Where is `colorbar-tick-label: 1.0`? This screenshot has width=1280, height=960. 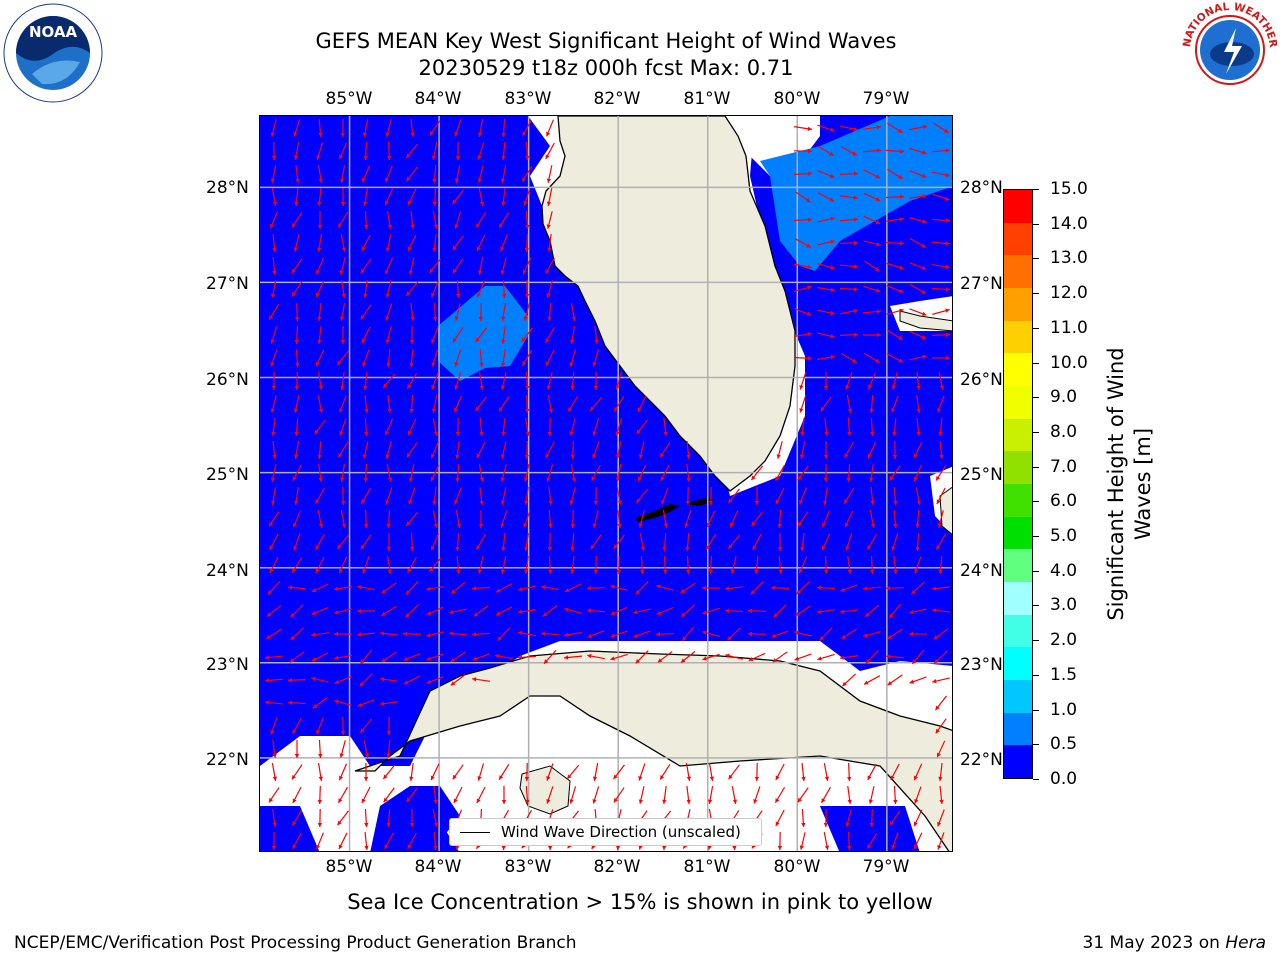
colorbar-tick-label: 1.0 is located at coordinates (1064, 709).